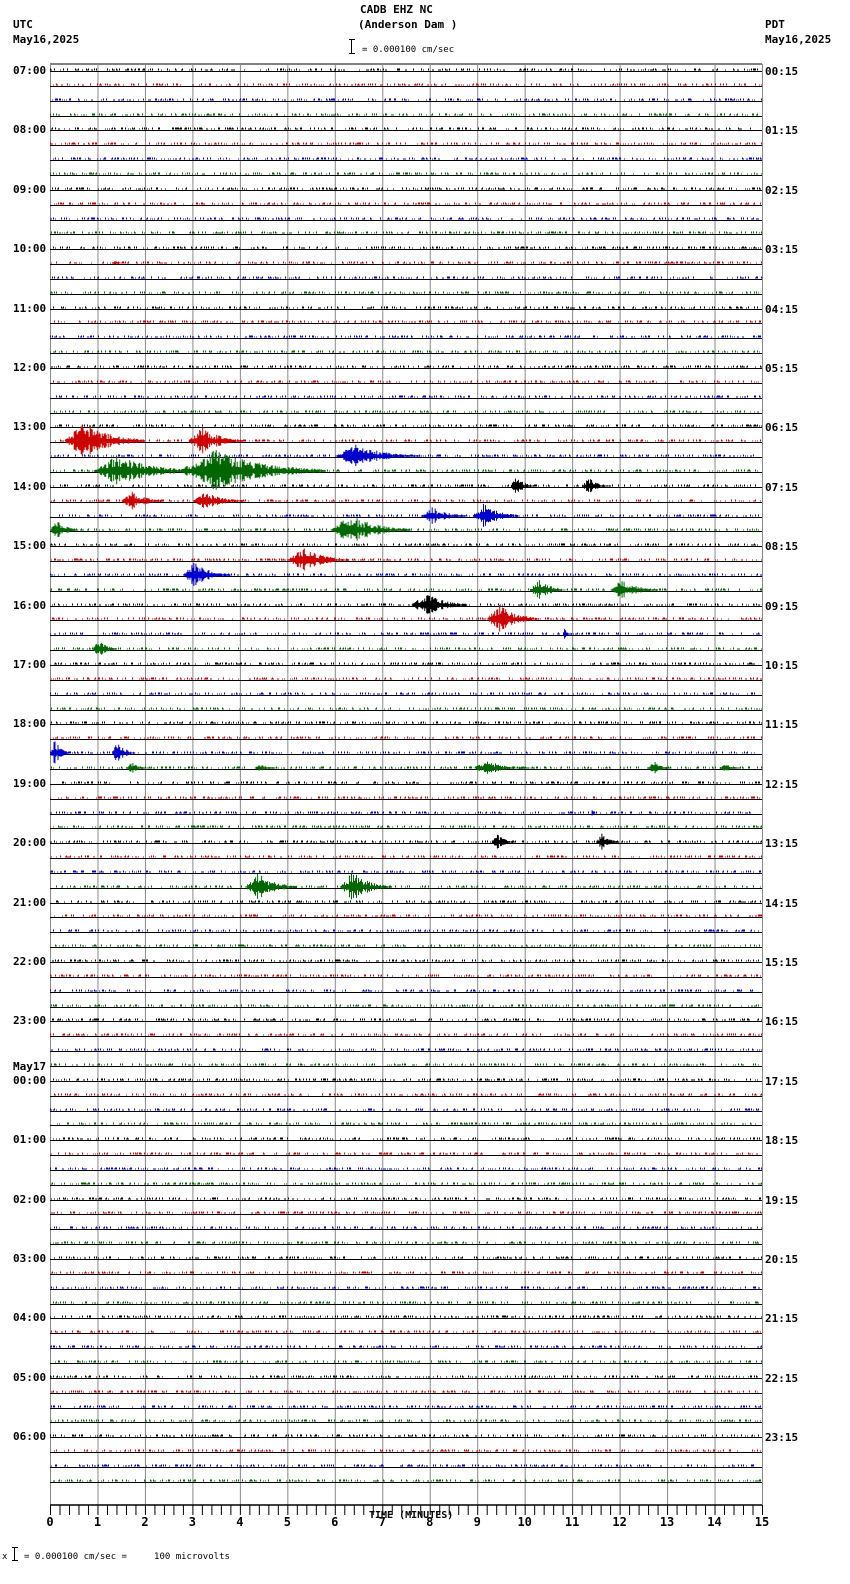 The width and height of the screenshot is (850, 1584). Describe the element at coordinates (30, 605) in the screenshot. I see `utc-time-label: 16:00` at that location.